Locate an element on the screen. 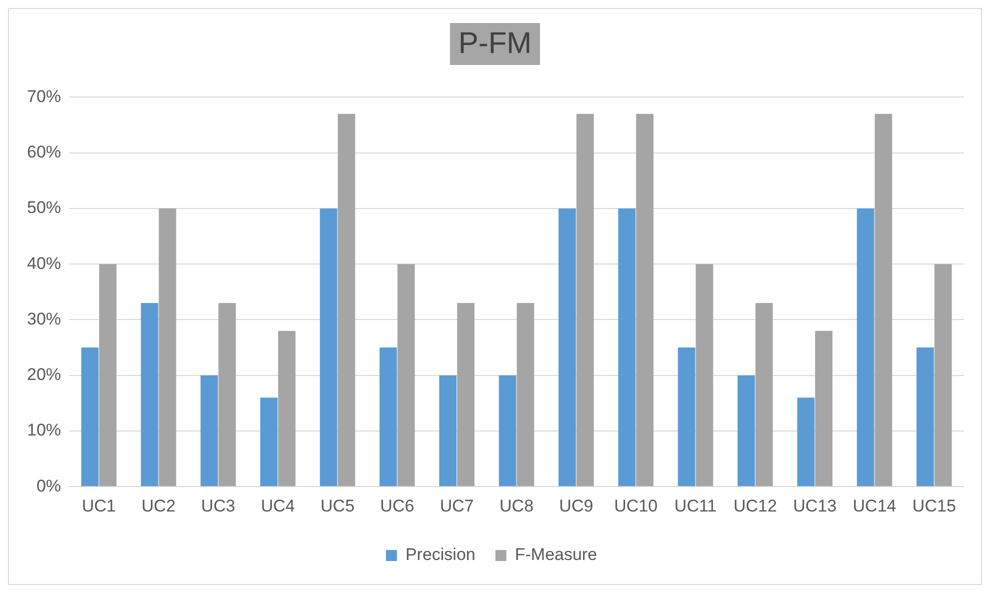  legend-label: F-Measure is located at coordinates (556, 554).